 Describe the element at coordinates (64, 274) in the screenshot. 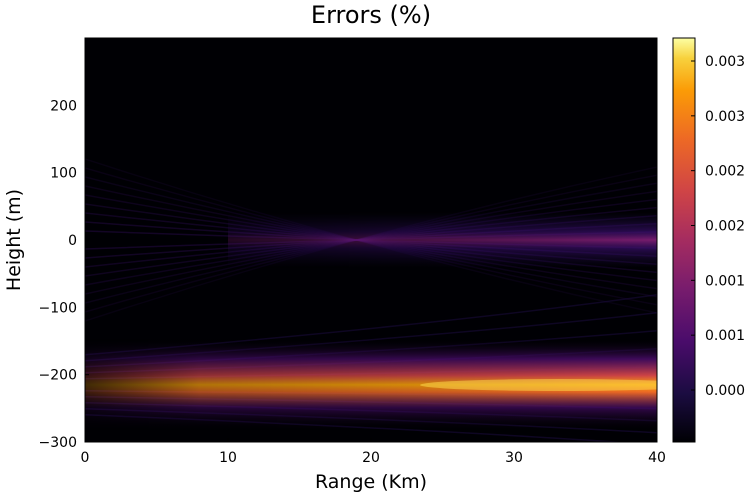

I see `y-axis: 200 100 0 −100 −200 −300` at that location.